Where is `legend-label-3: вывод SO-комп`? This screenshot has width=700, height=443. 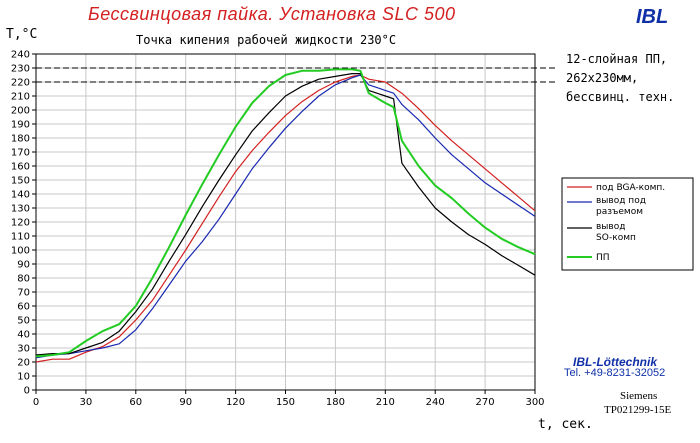
legend-label-3: вывод SO-комп is located at coordinates (616, 232).